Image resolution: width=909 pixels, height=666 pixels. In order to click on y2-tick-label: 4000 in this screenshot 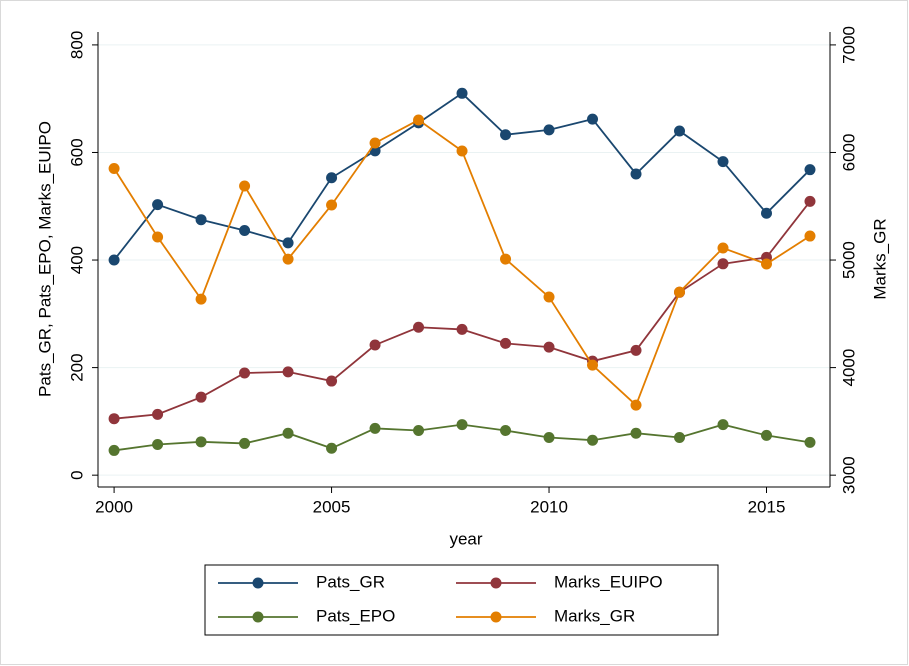, I will do `click(848, 368)`.